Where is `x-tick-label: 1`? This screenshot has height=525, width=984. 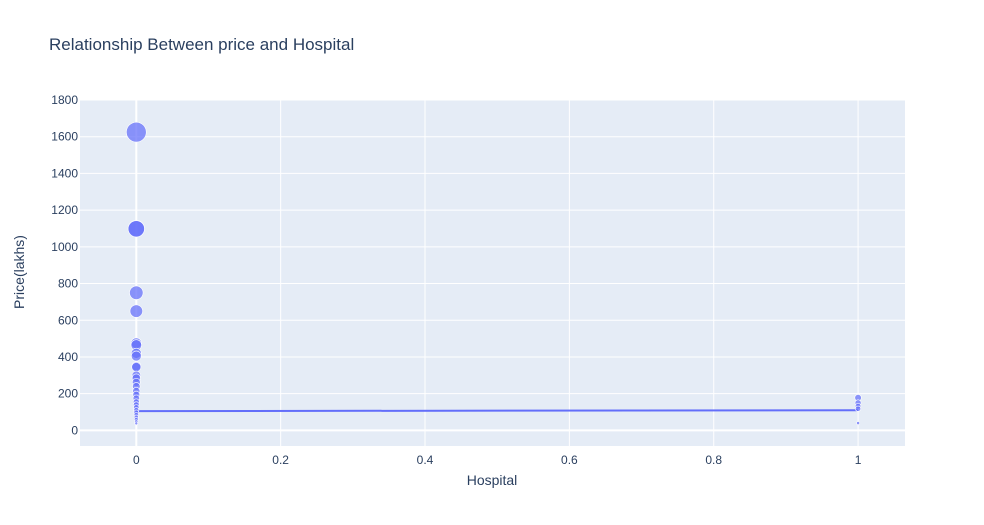
x-tick-label: 1 is located at coordinates (858, 460).